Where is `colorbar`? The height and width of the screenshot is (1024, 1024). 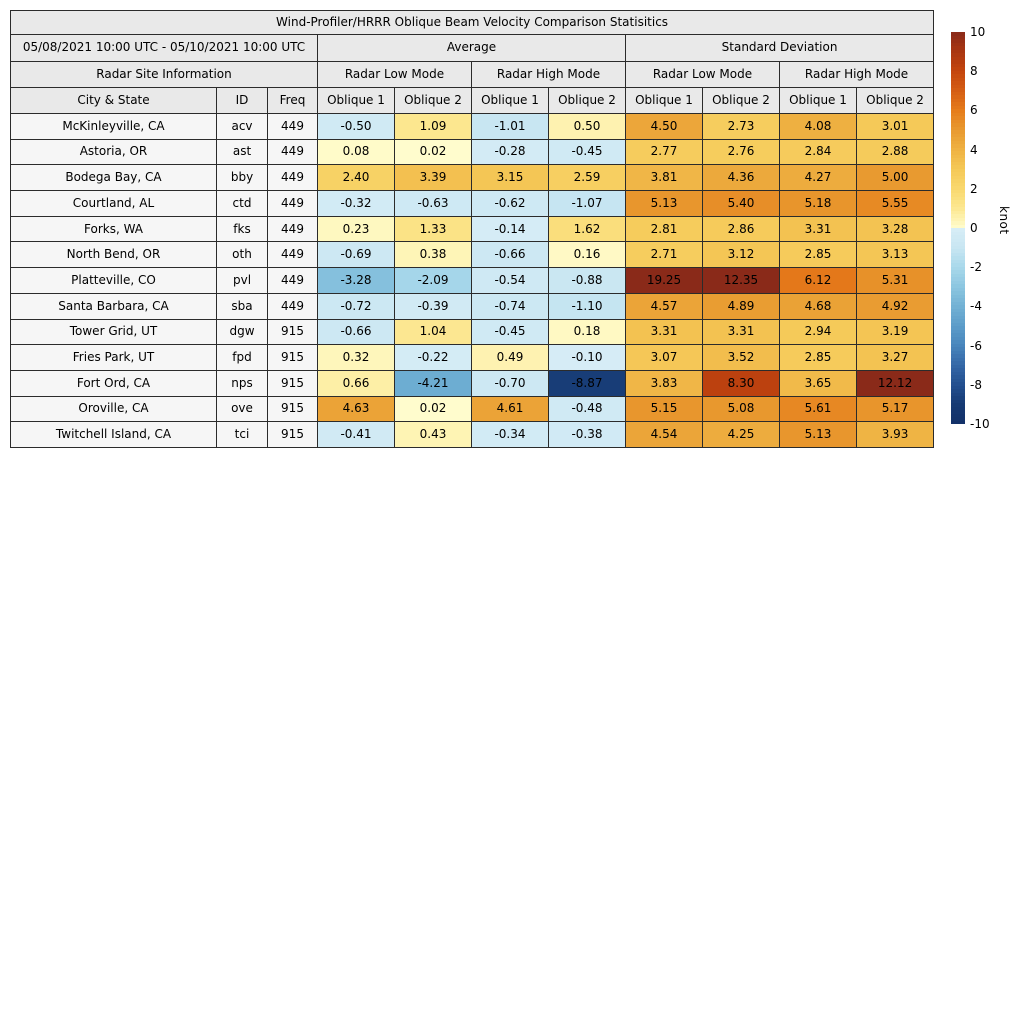
colorbar is located at coordinates (958, 228).